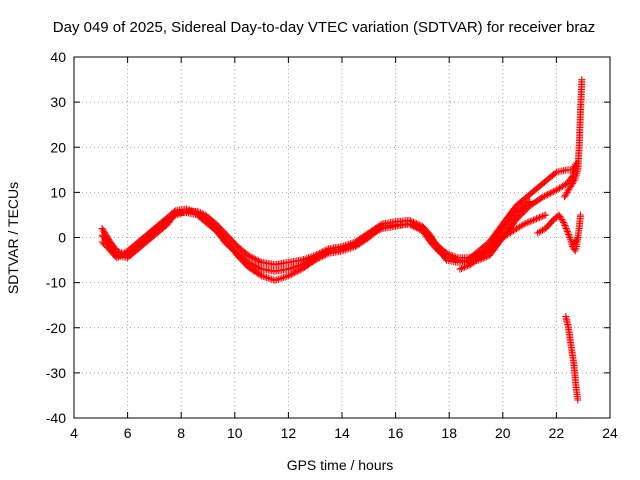  What do you see at coordinates (503, 242) in the screenshot?
I see `series-track-d` at bounding box center [503, 242].